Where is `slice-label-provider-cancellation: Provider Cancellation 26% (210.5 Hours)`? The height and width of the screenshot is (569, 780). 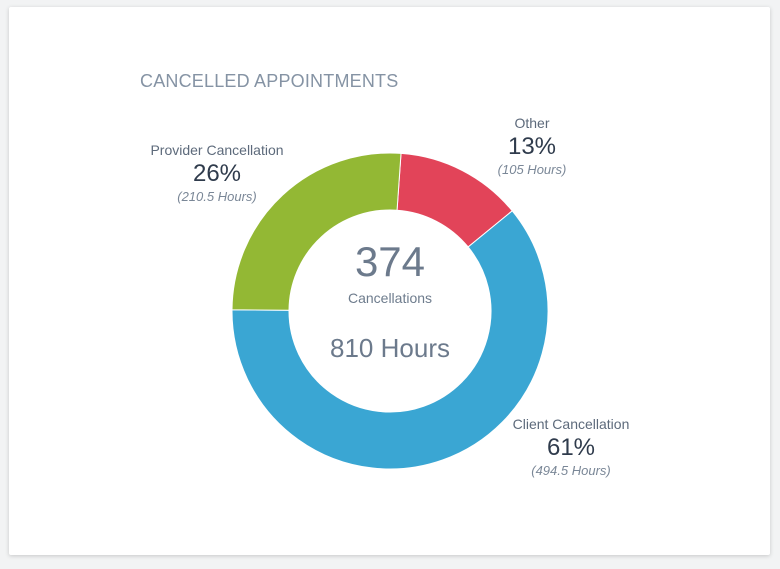 slice-label-provider-cancellation: Provider Cancellation 26% (210.5 Hours) is located at coordinates (217, 173).